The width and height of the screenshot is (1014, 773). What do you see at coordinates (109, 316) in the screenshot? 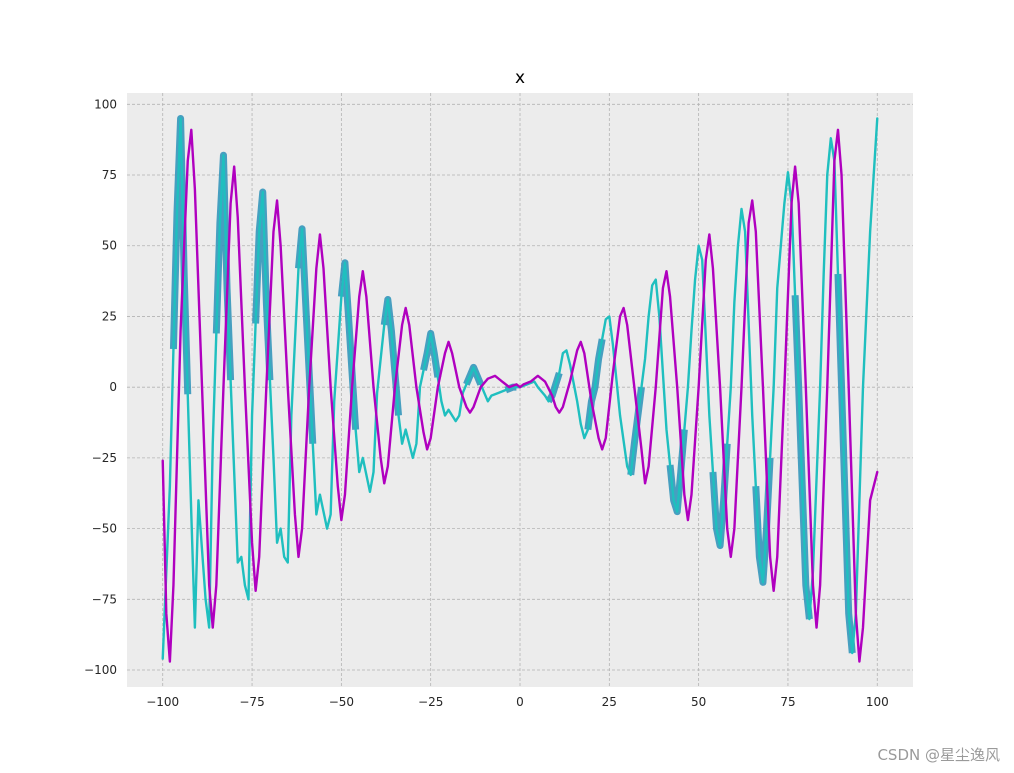
I see `y-tick-label: 25` at bounding box center [109, 316].